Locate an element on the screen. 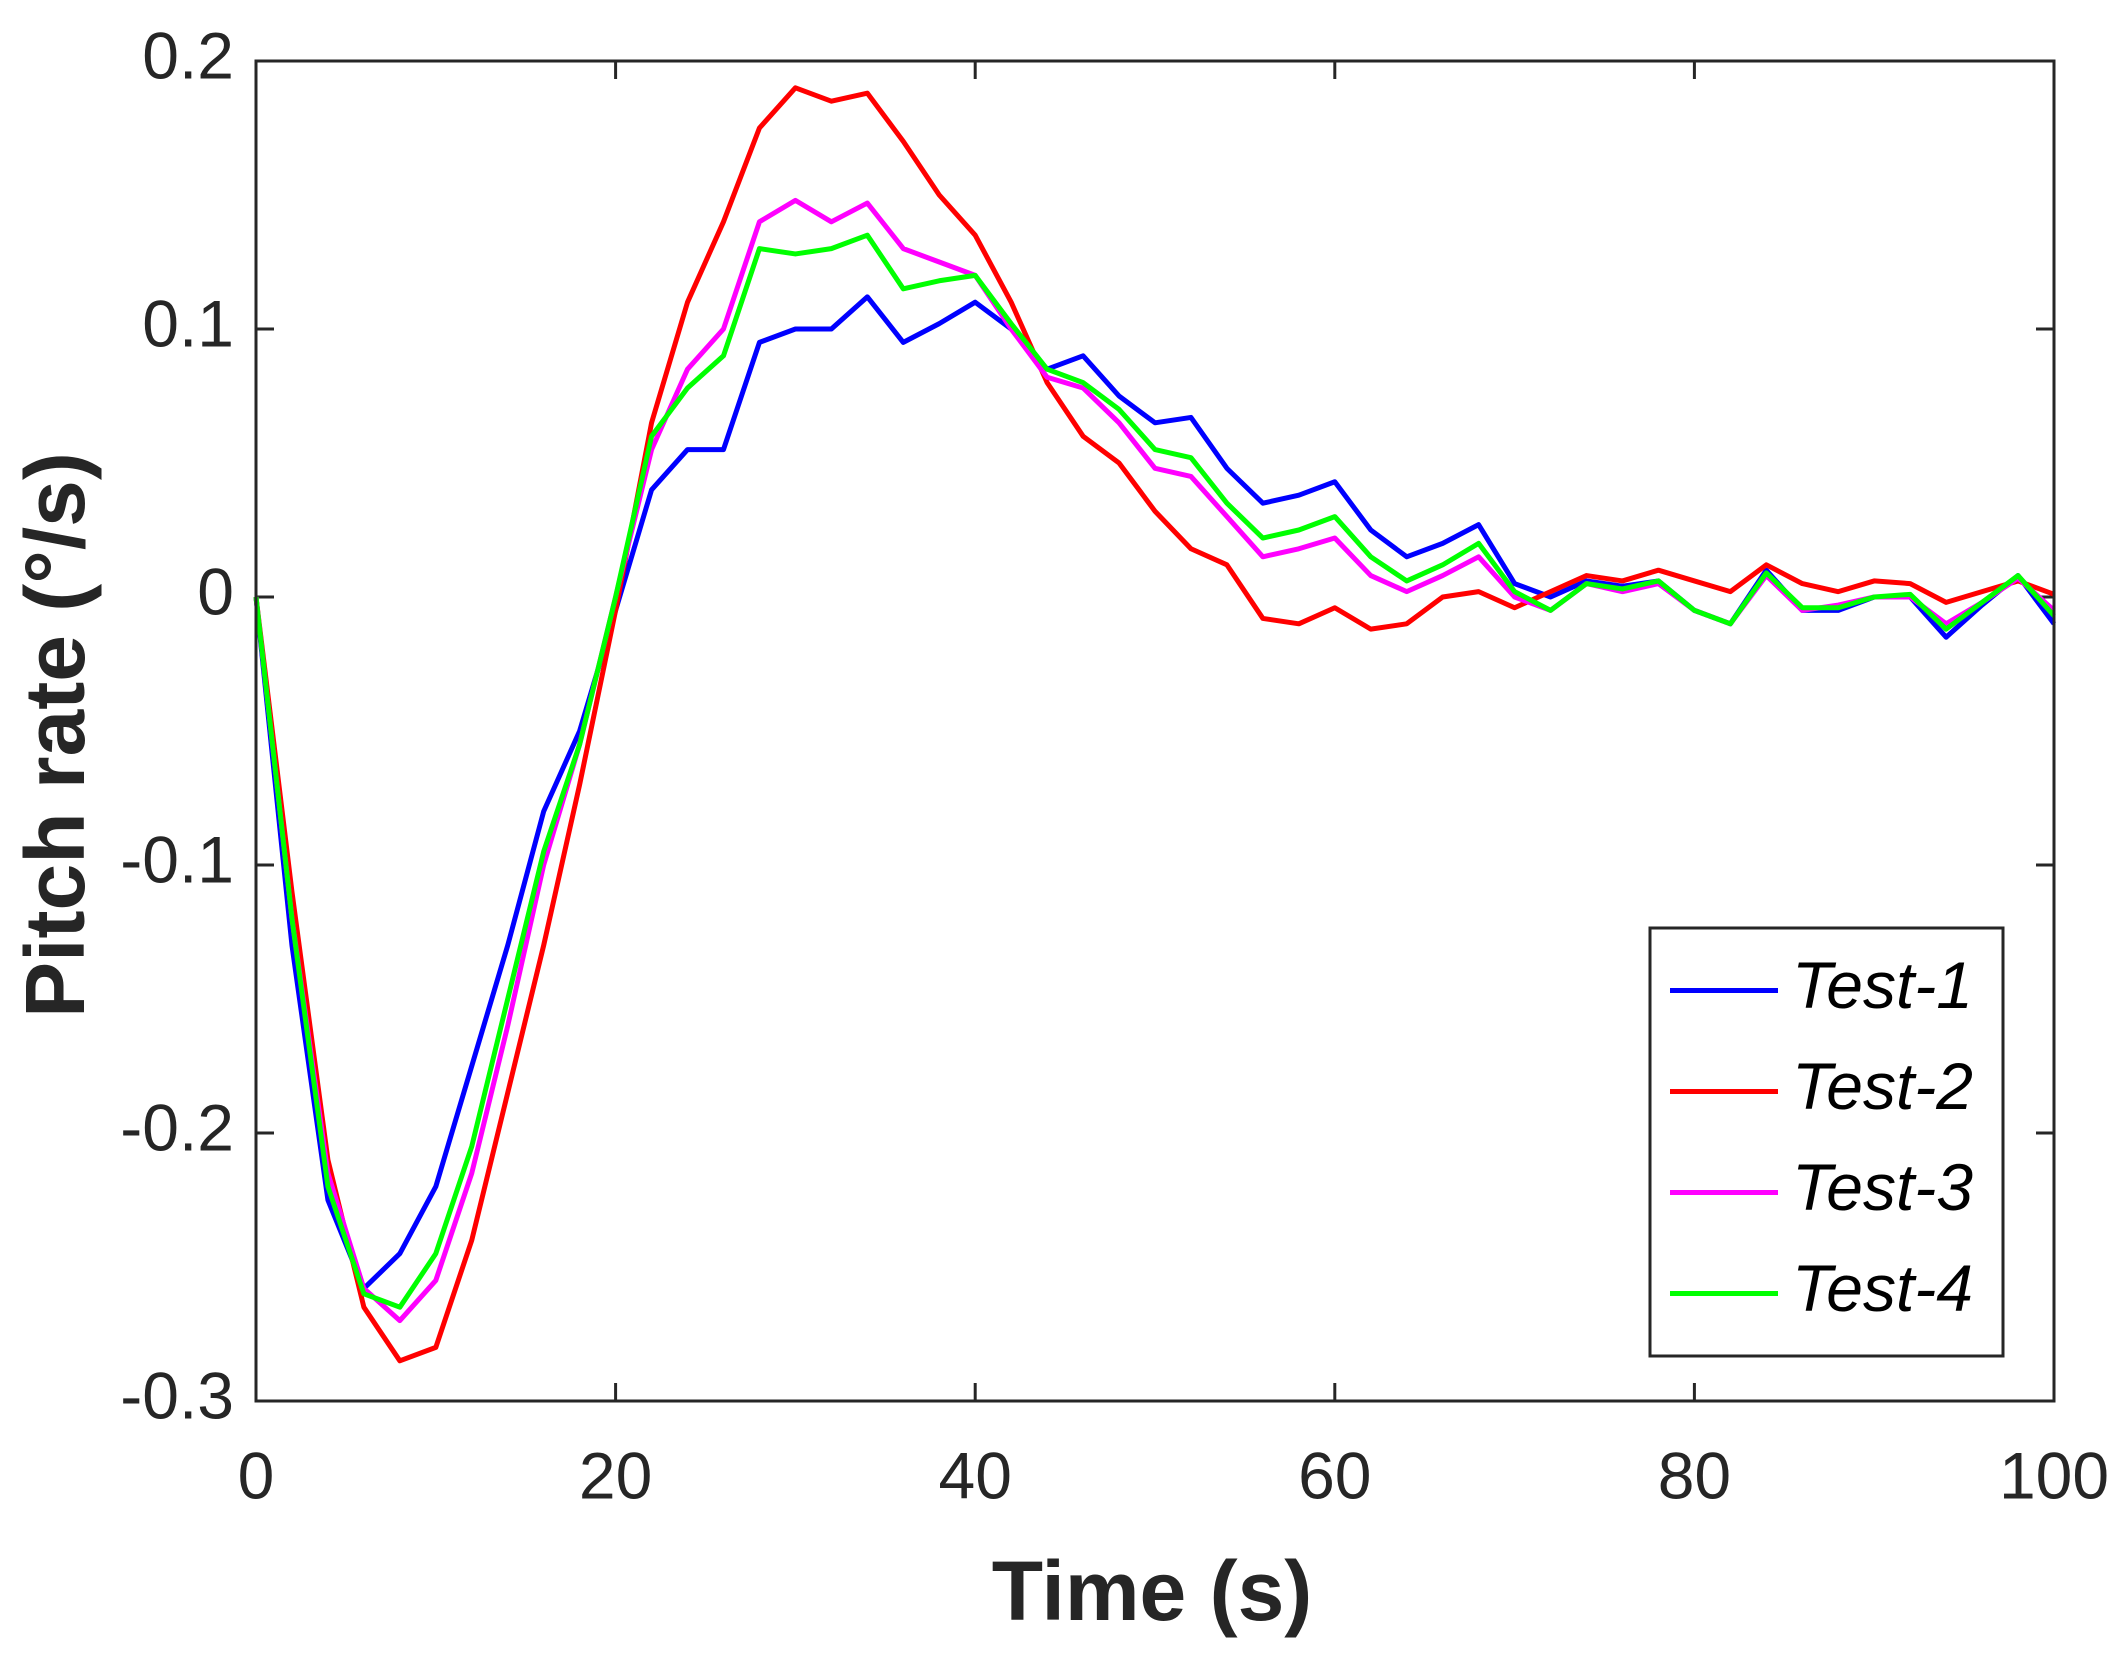 This screenshot has height=1656, width=2112. y-tick-label: -0.3 is located at coordinates (177, 1395).